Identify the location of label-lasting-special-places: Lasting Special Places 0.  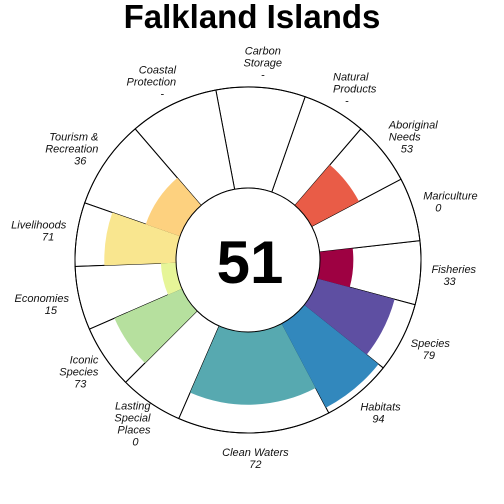
(132, 425).